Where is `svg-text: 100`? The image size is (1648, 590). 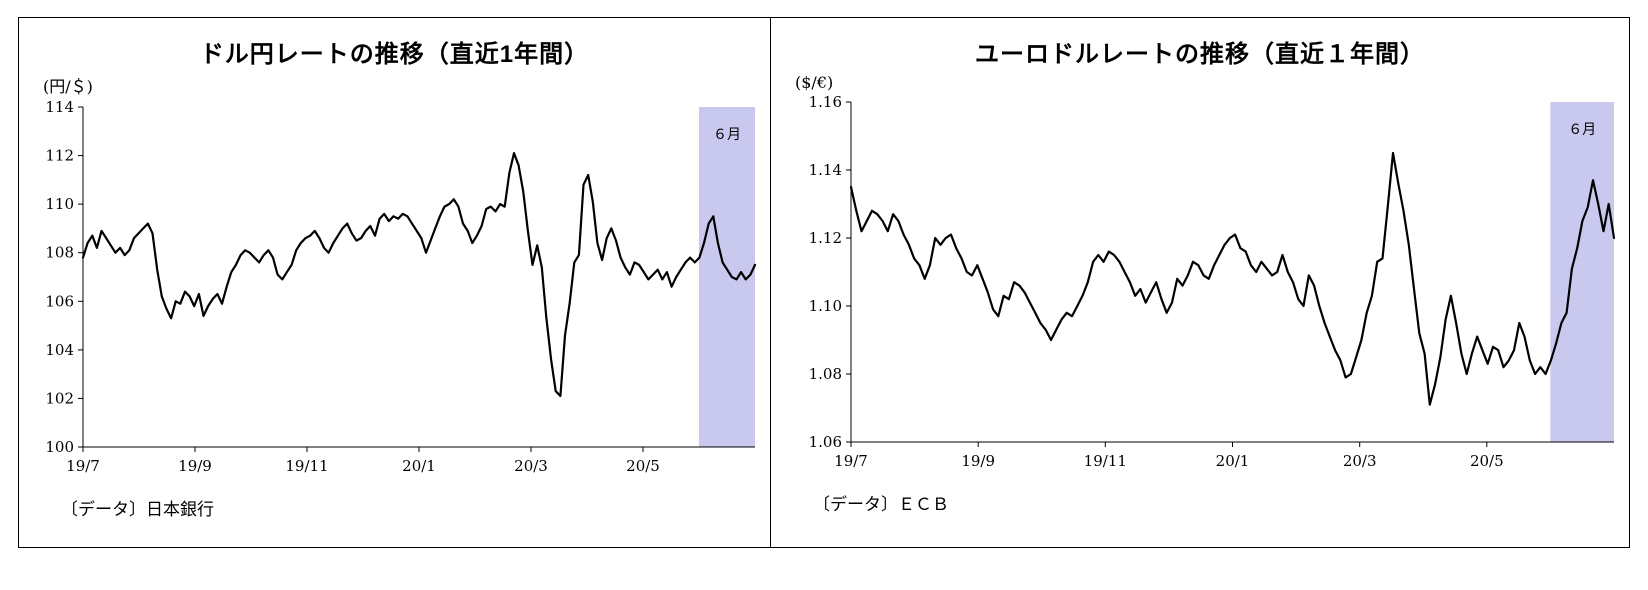
svg-text: 100 is located at coordinates (59, 447).